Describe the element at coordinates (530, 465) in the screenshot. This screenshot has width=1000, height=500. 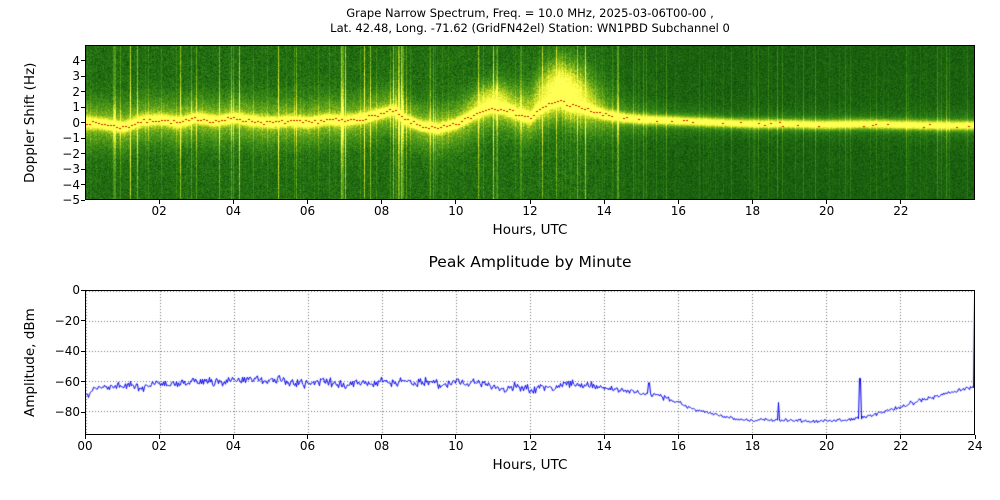
I see `amplitude-xlabel: Hours, UTC` at that location.